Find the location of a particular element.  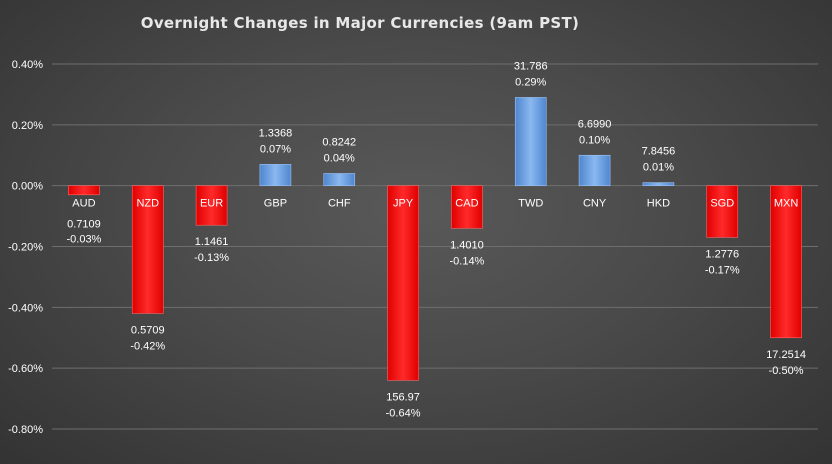

category-label: MXN is located at coordinates (786, 204).